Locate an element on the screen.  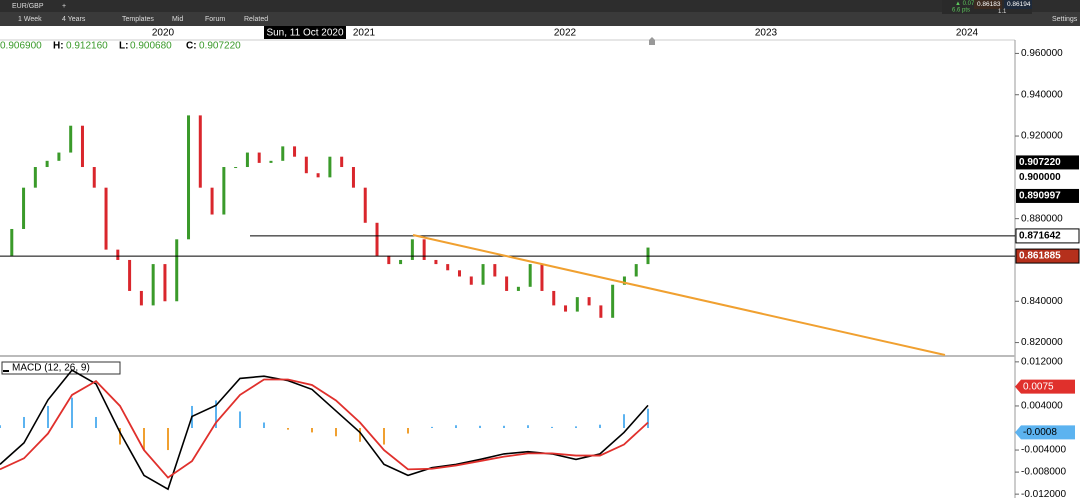
price-tag-label: 0.861885 is located at coordinates (1040, 256).